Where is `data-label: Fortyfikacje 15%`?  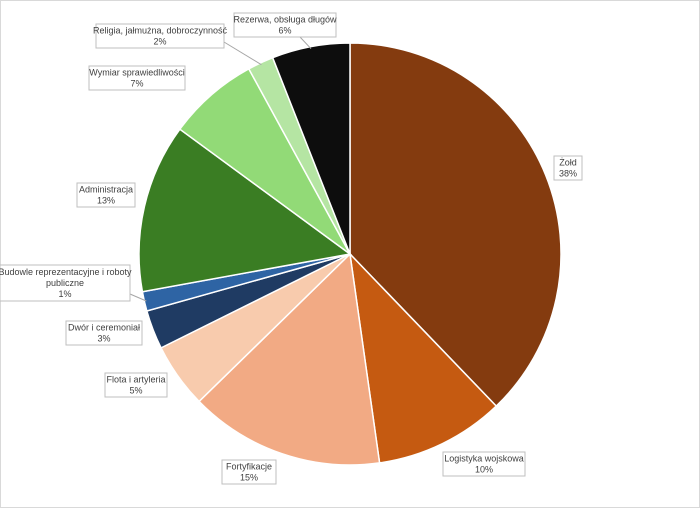 data-label: Fortyfikacje 15% is located at coordinates (249, 472).